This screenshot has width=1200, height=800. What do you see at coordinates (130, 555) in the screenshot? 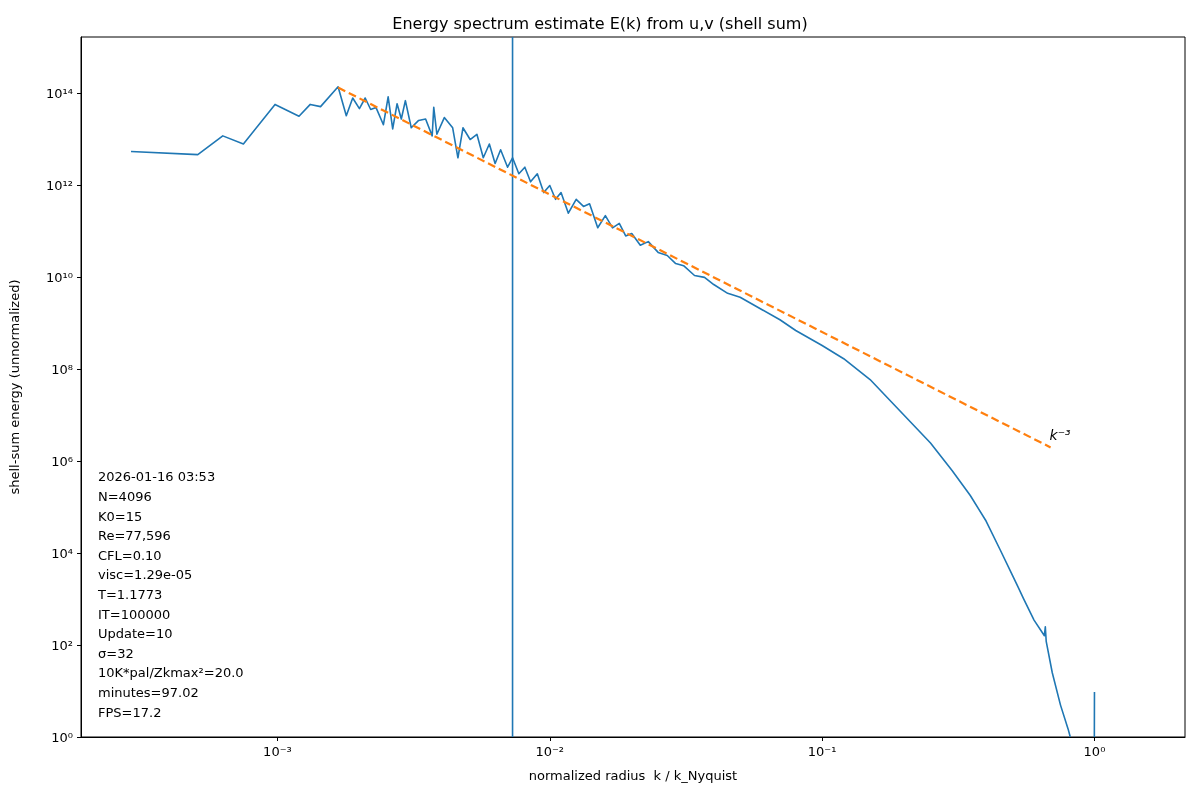
I see `annotation: CFL=0.10` at bounding box center [130, 555].